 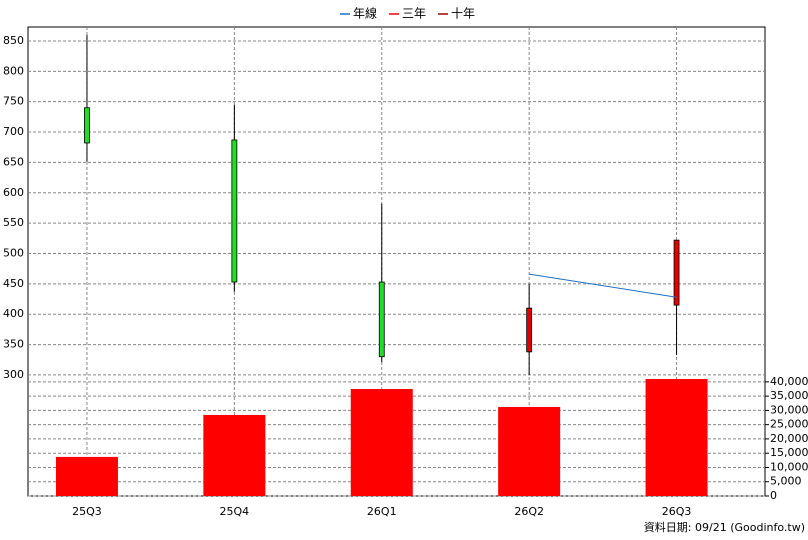 I want to click on x-tick-label: 25Q4, so click(x=235, y=511).